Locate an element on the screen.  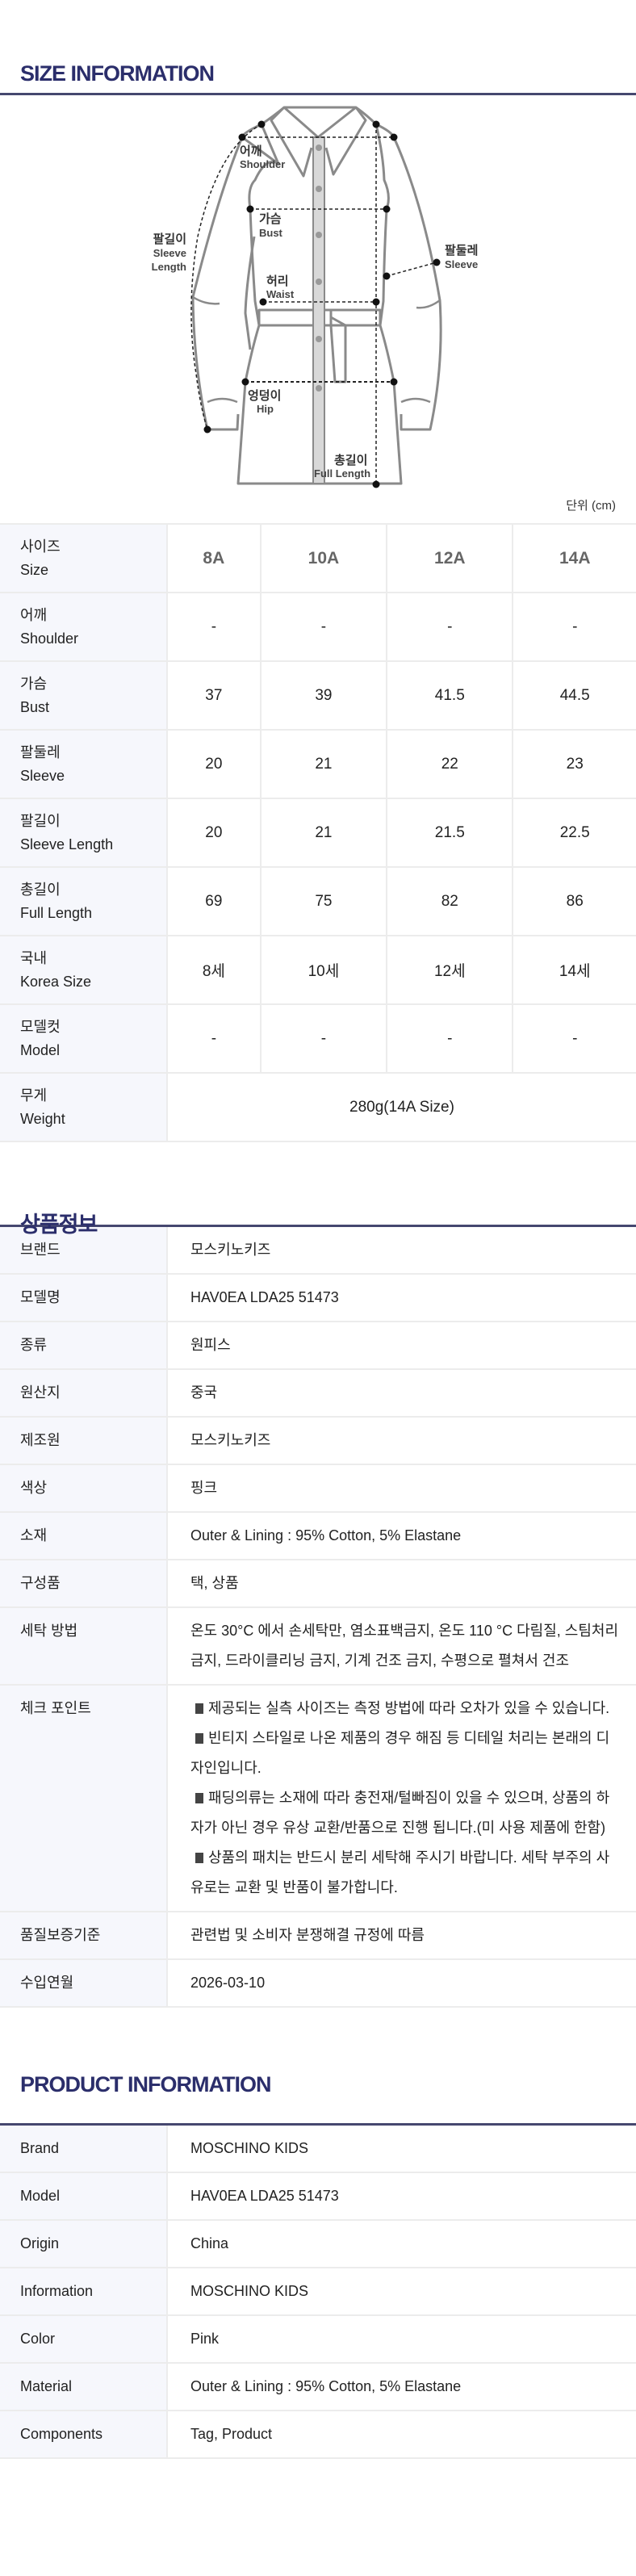
size-row: 가슴 Bust 37 39 41.5 44.5 is located at coordinates (318, 696).